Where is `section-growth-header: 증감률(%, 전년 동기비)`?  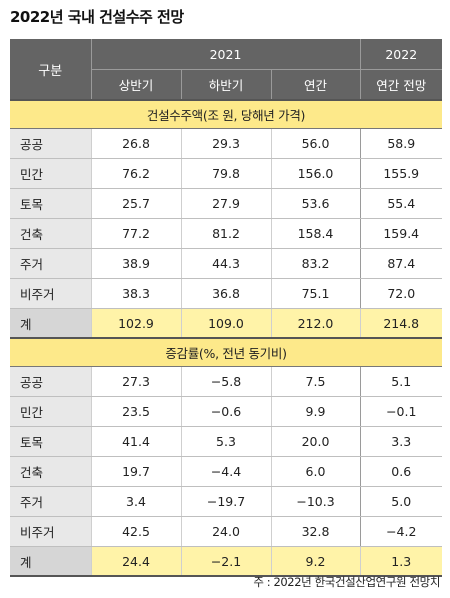
section-growth-header: 증감률(%, 전년 동기비) is located at coordinates (226, 352).